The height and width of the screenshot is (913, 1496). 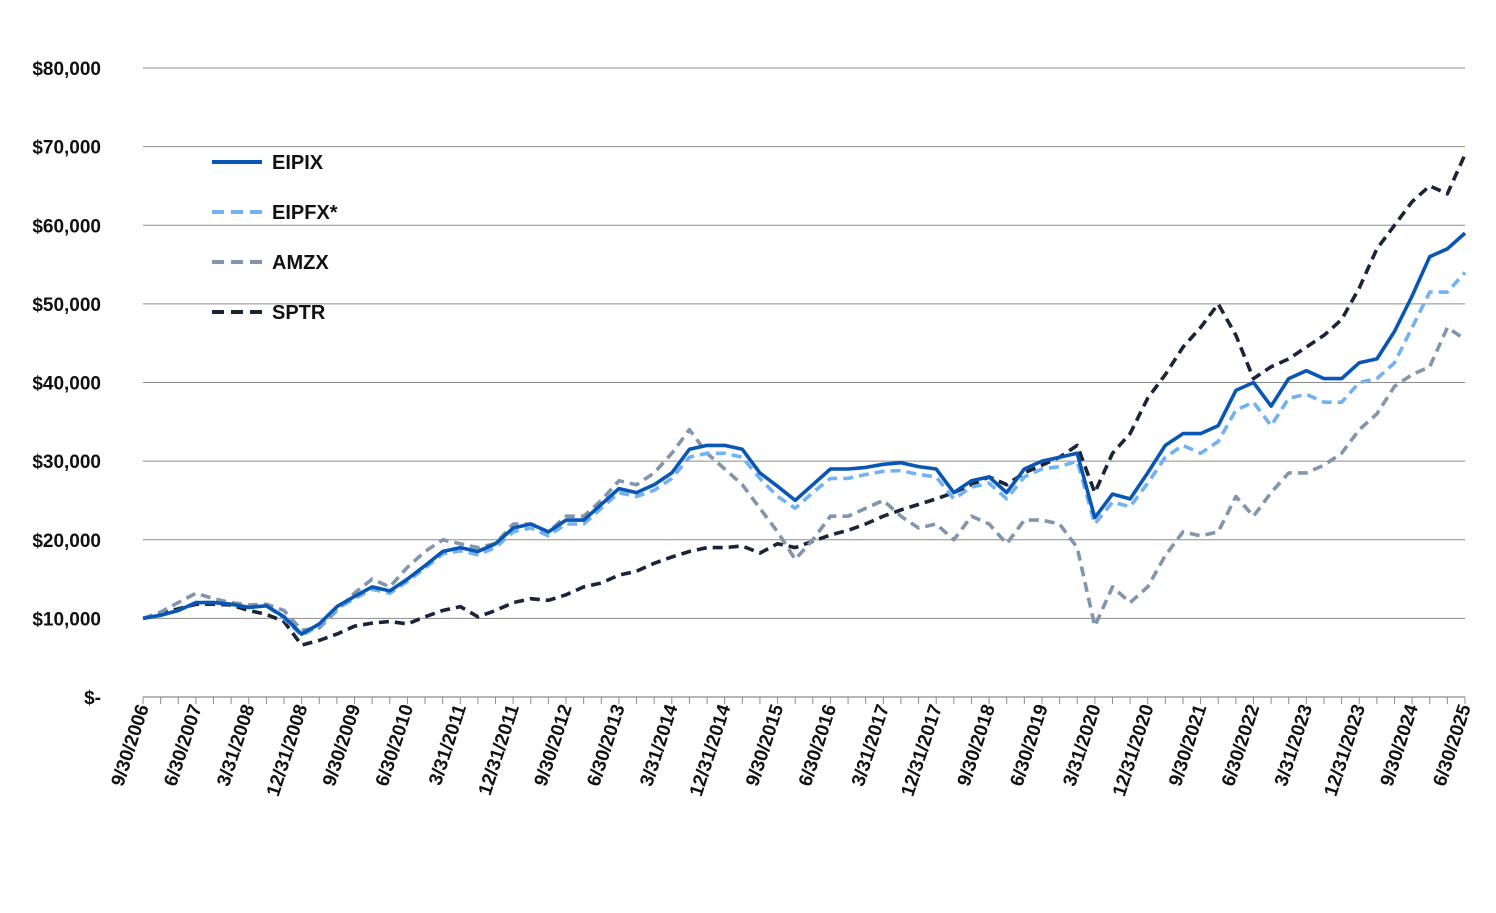 I want to click on x-tick-label: 3/31/2014, so click(x=659, y=745).